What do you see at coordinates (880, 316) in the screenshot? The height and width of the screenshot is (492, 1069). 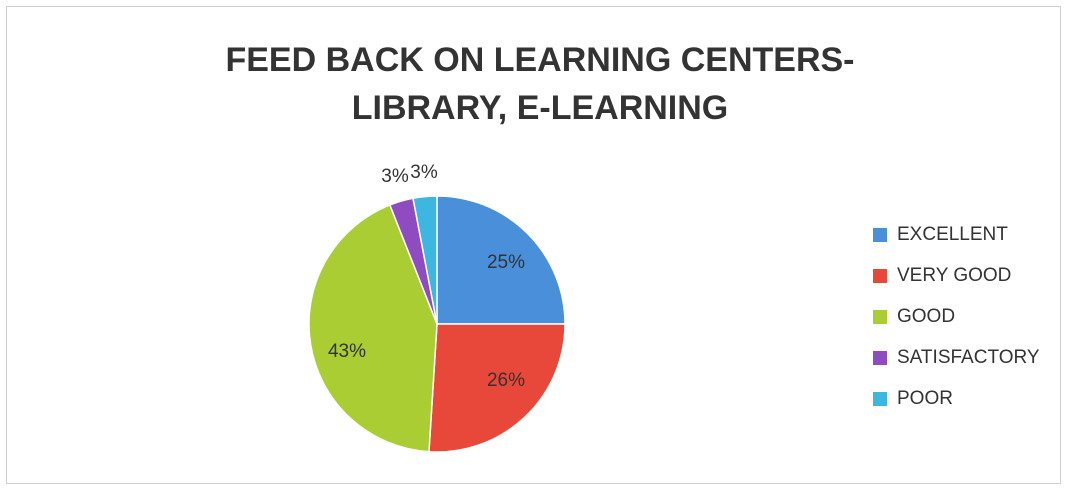 I see `legend-swatch-good` at bounding box center [880, 316].